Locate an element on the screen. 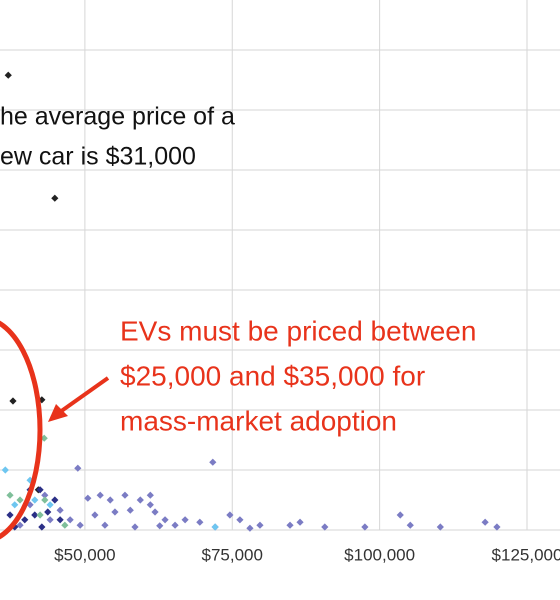 The height and width of the screenshot is (600, 560). x-tick-label: $100,000 is located at coordinates (379, 554).